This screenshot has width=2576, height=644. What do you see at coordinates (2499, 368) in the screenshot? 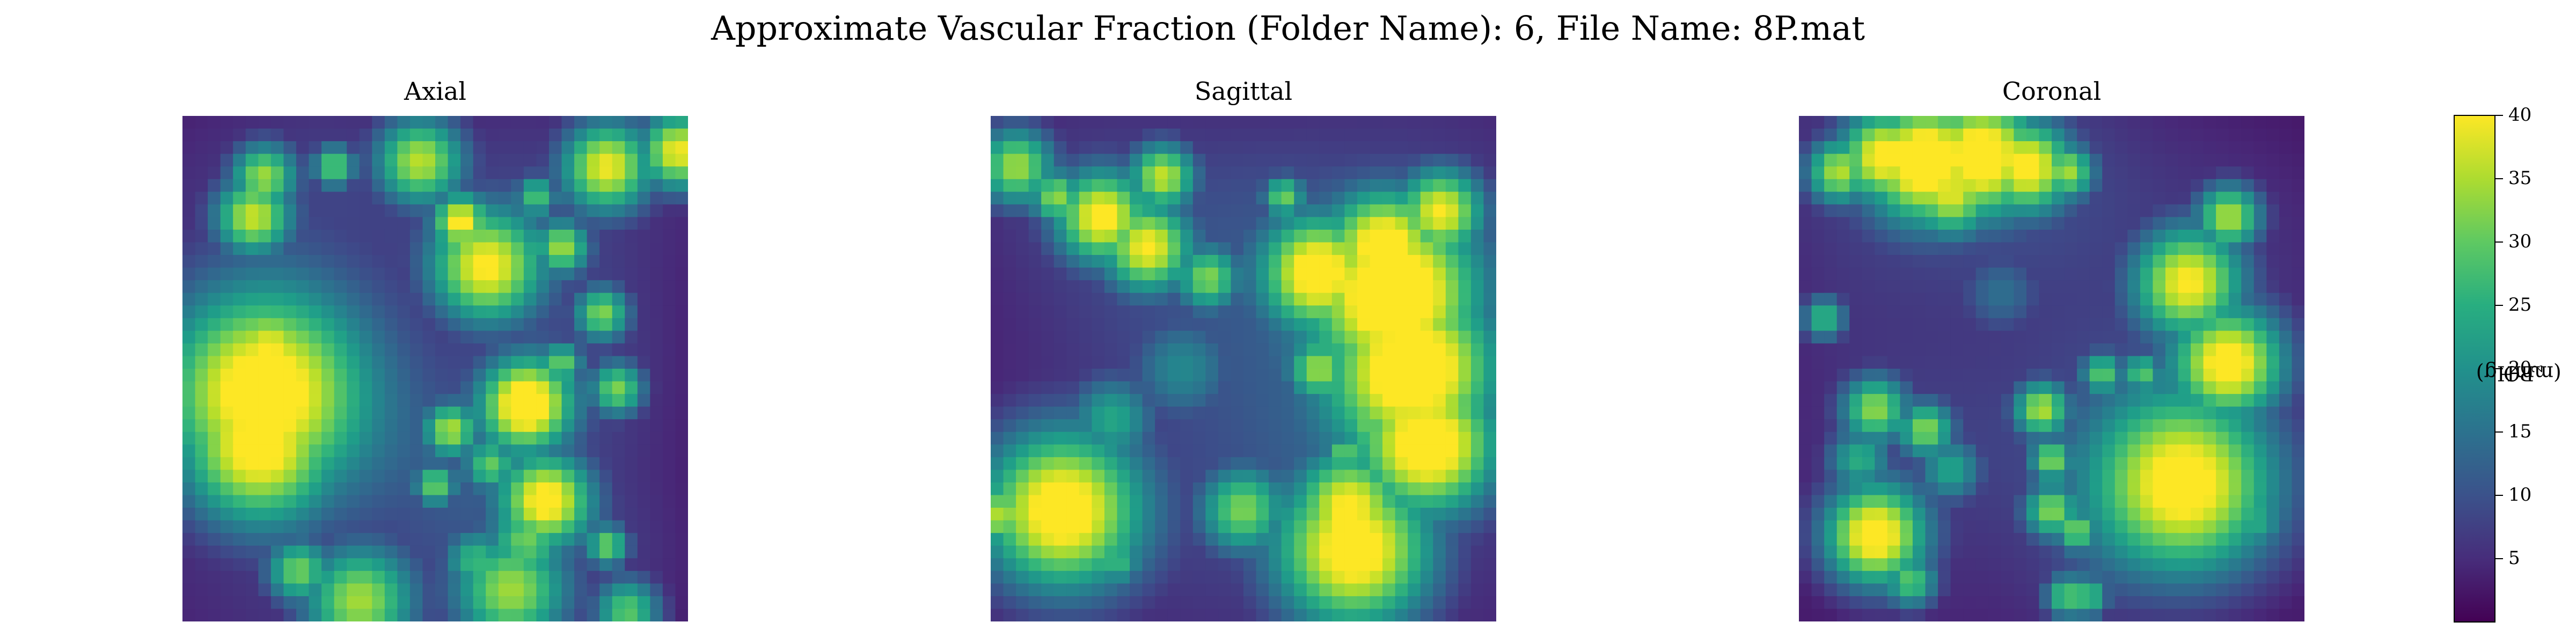
I see `colorbar-tick-mark` at bounding box center [2499, 368].